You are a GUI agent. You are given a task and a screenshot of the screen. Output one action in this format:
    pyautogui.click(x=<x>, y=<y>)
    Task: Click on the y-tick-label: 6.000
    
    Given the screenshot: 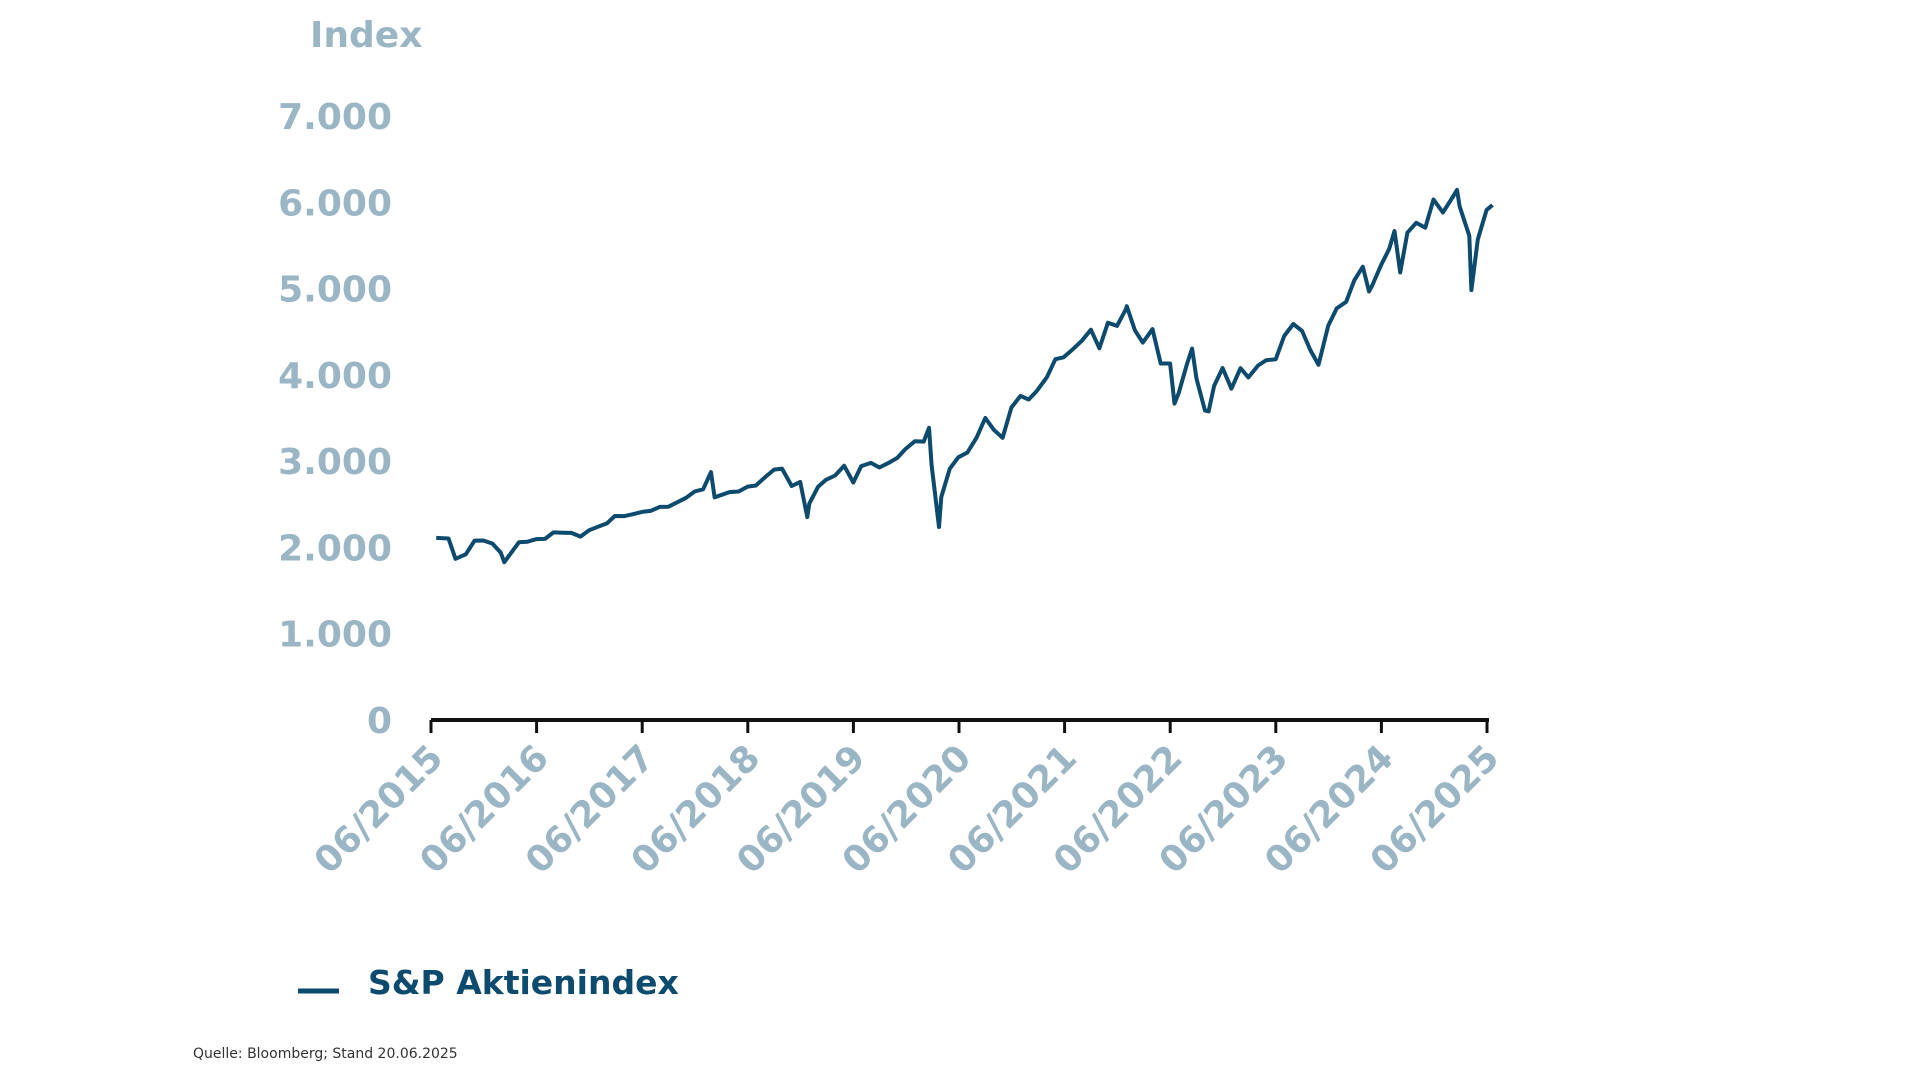 What is the action you would take?
    pyautogui.click(x=335, y=203)
    